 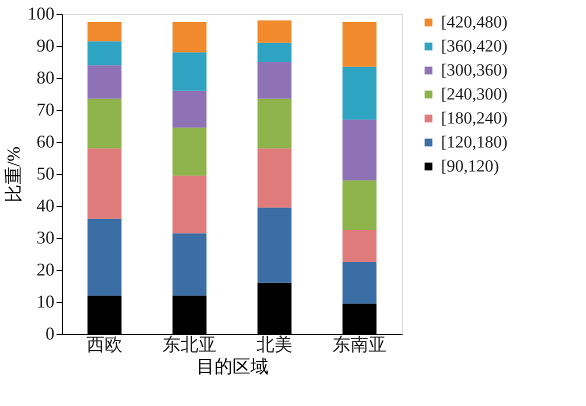 What do you see at coordinates (232, 366) in the screenshot?
I see `x-axis-title: 目的区域` at bounding box center [232, 366].